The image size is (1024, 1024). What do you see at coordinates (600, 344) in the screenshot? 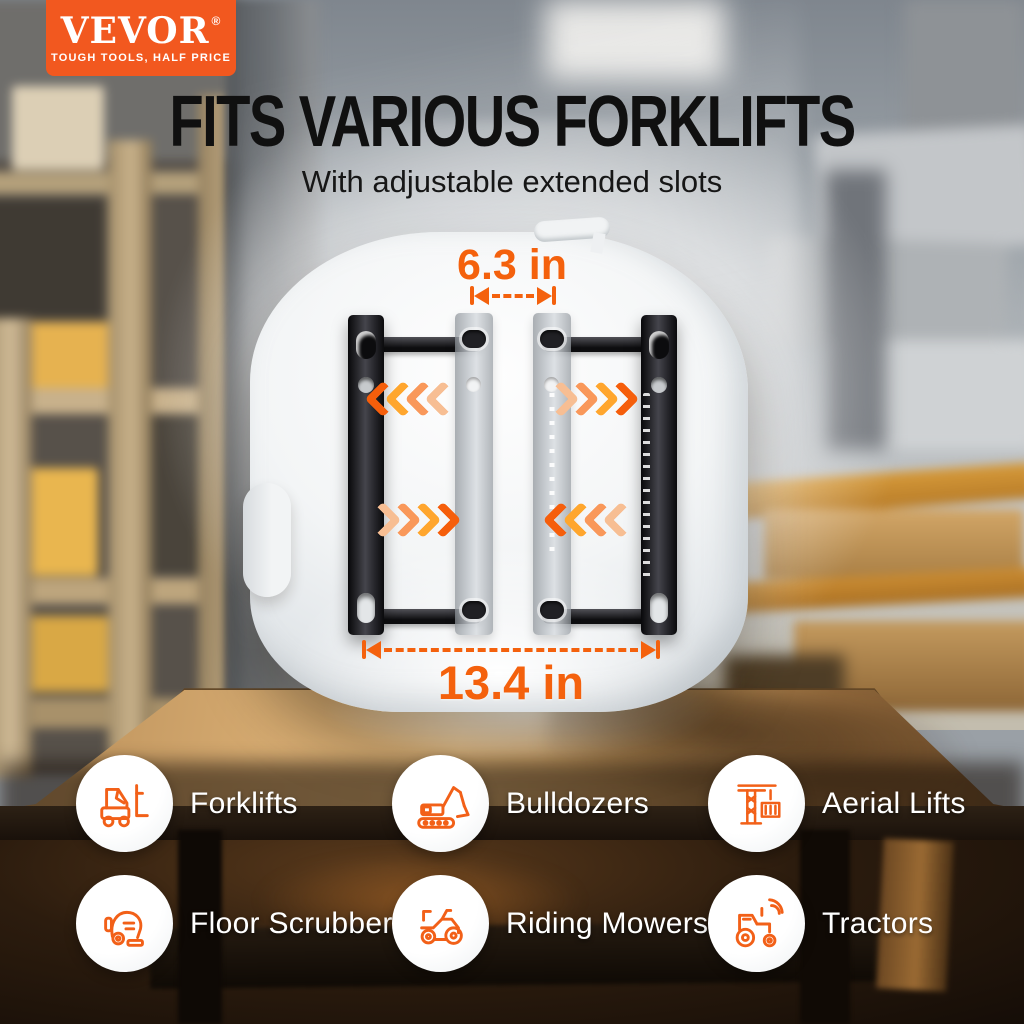
I see `crossbar-top-right` at bounding box center [600, 344].